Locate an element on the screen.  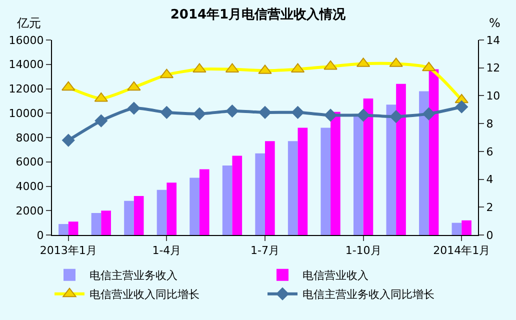
x-tick-label: 1-7月 is located at coordinates (265, 251).